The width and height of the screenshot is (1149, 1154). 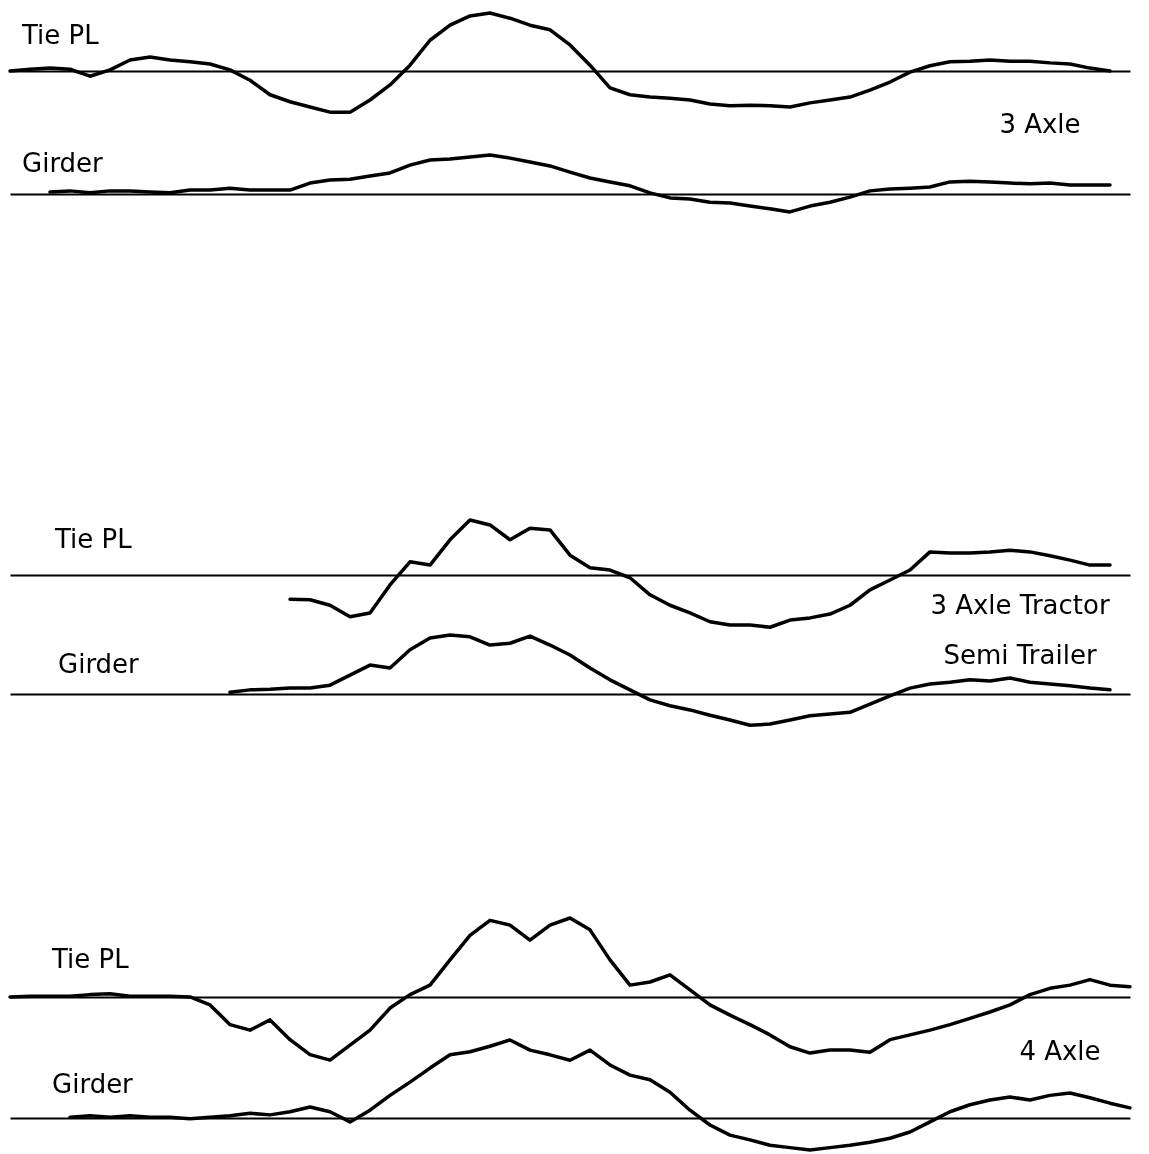 I want to click on text: Girder, so click(x=99, y=664).